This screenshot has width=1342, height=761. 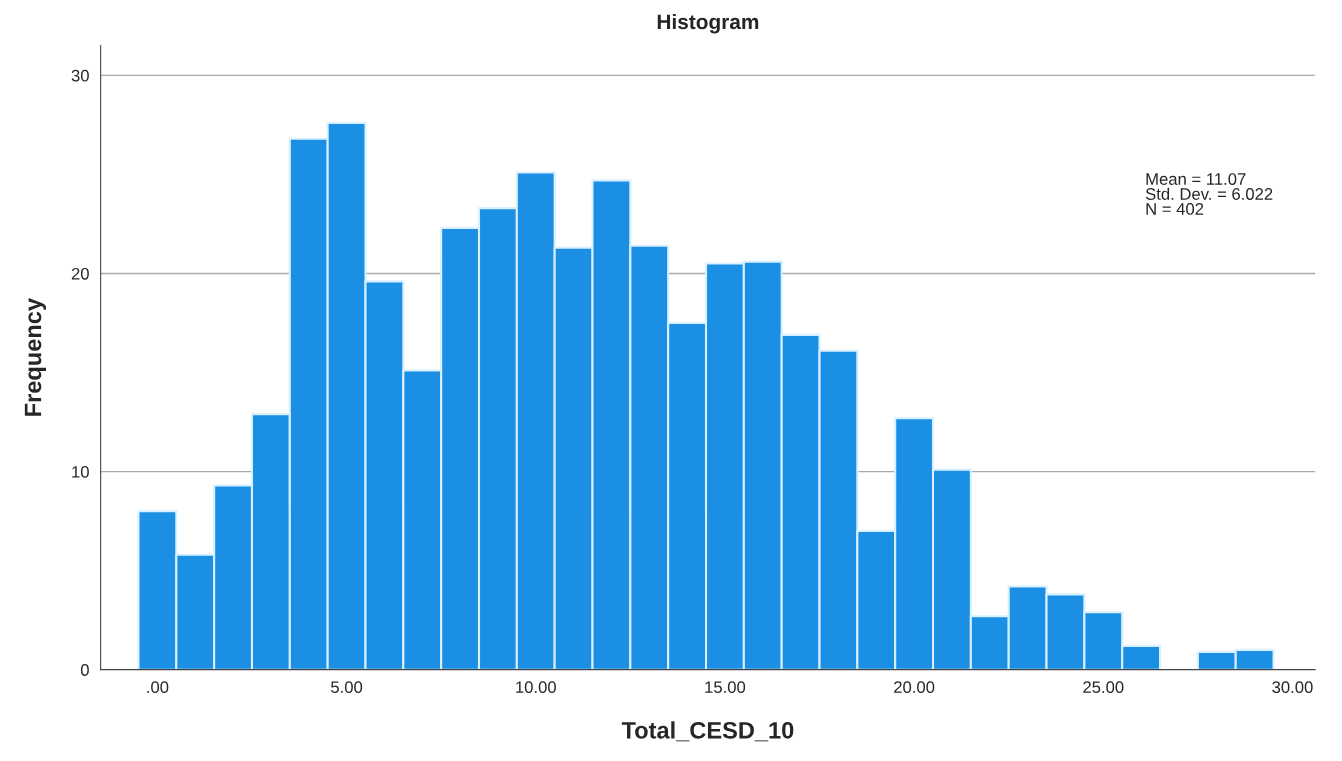 I want to click on y-tick-label: 0, so click(x=84, y=670).